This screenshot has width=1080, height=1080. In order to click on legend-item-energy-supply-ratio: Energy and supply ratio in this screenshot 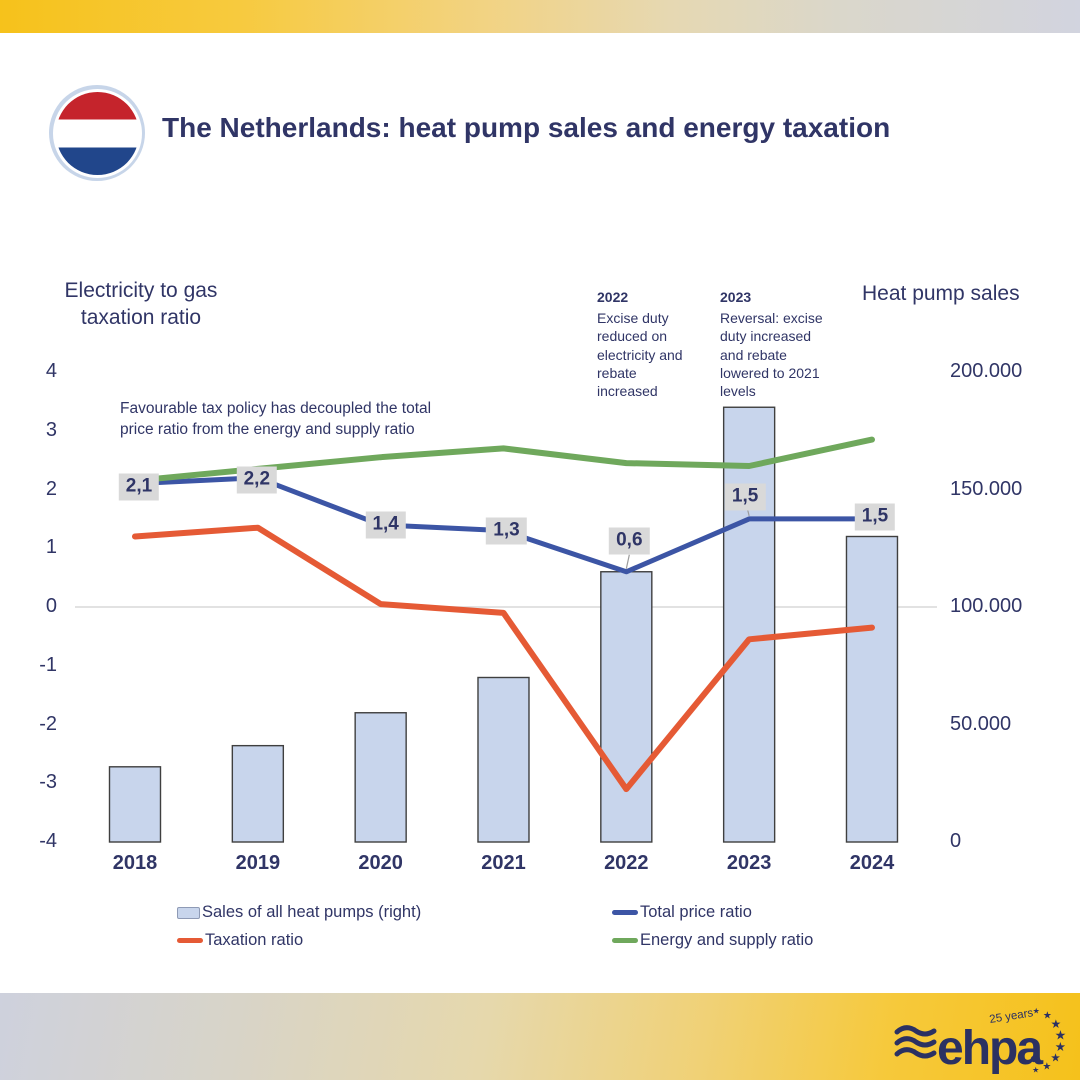, I will do `click(712, 940)`.